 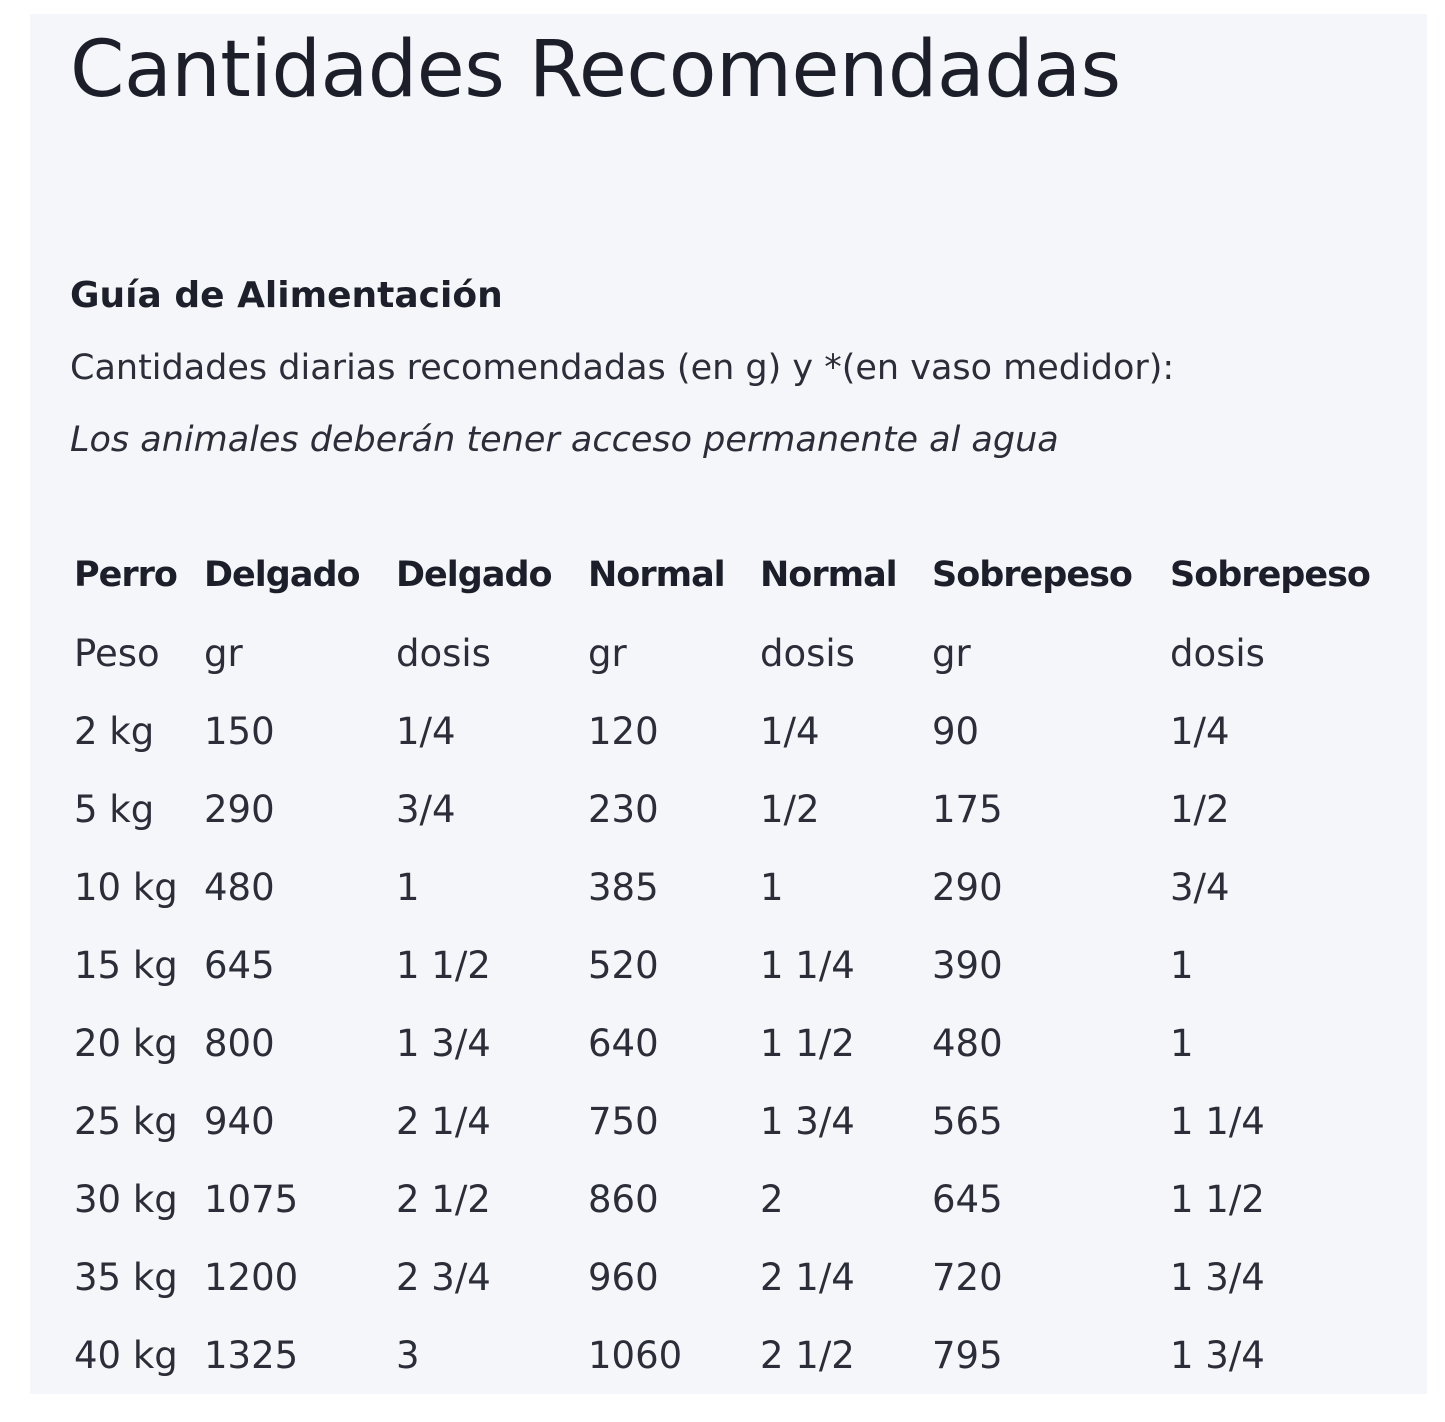 What do you see at coordinates (126, 1121) in the screenshot?
I see `table-cell: 25 kg` at bounding box center [126, 1121].